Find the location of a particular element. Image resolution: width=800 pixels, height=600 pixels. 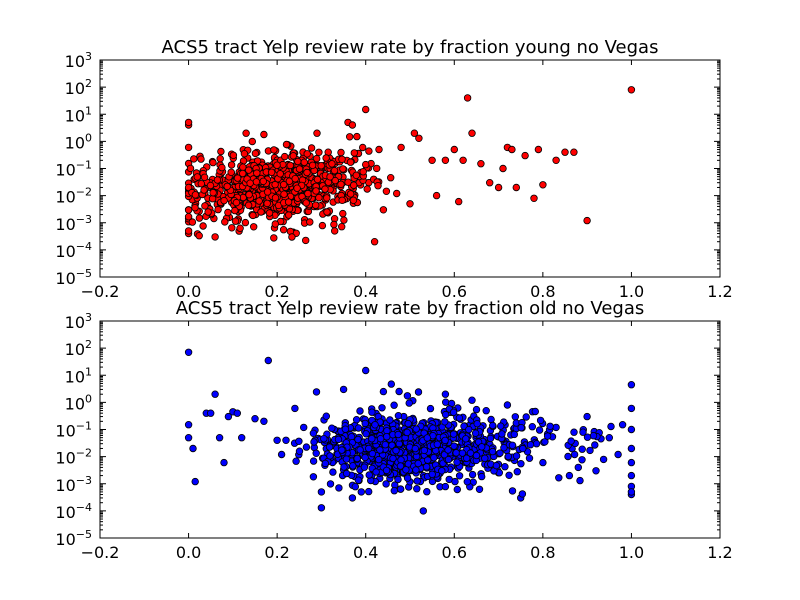

y-tick-label: 10⁻⁵ is located at coordinates (73, 538).